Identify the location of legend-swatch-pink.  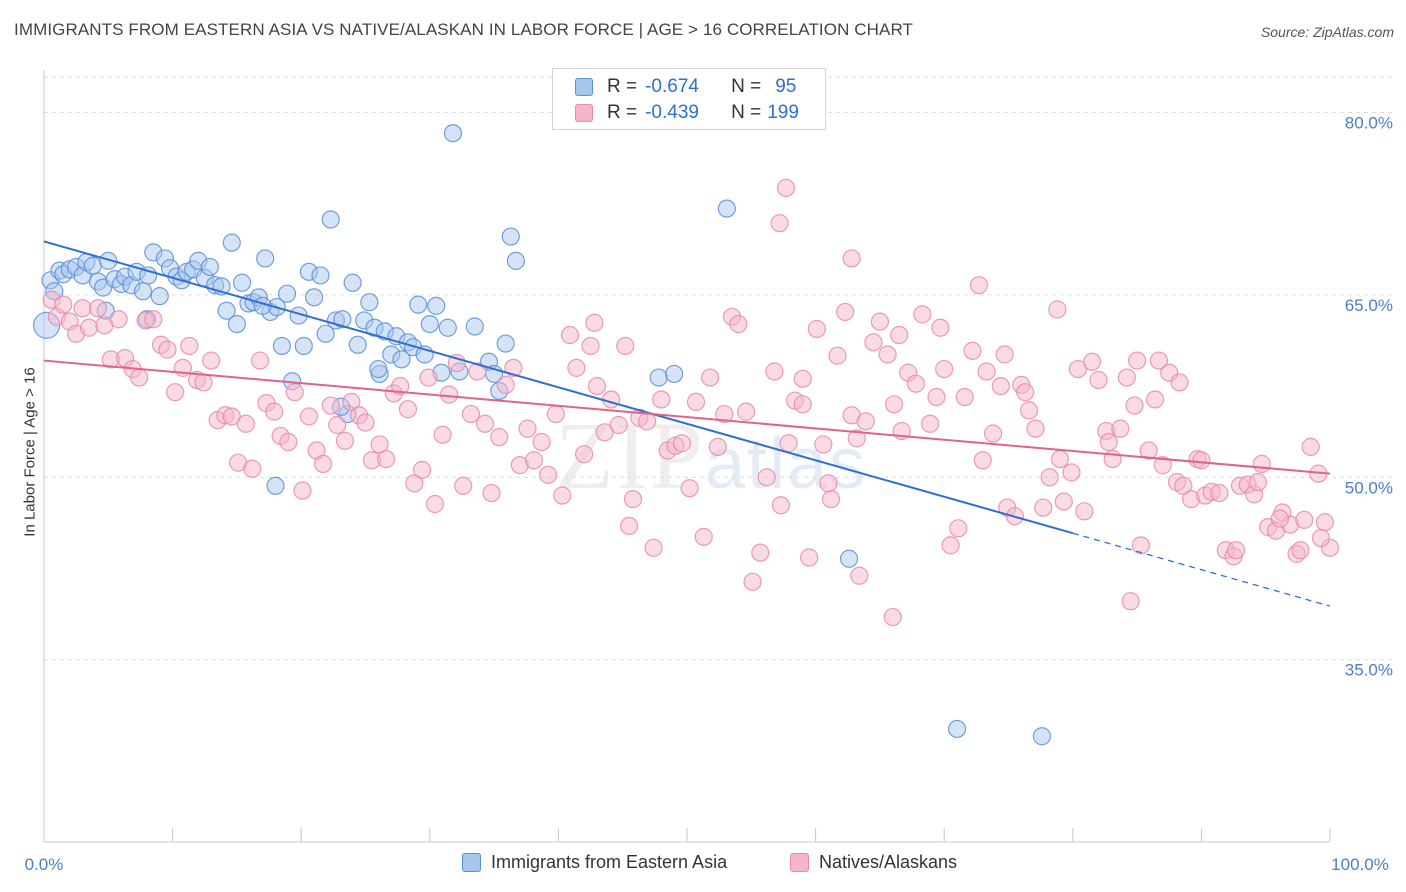
(799, 862).